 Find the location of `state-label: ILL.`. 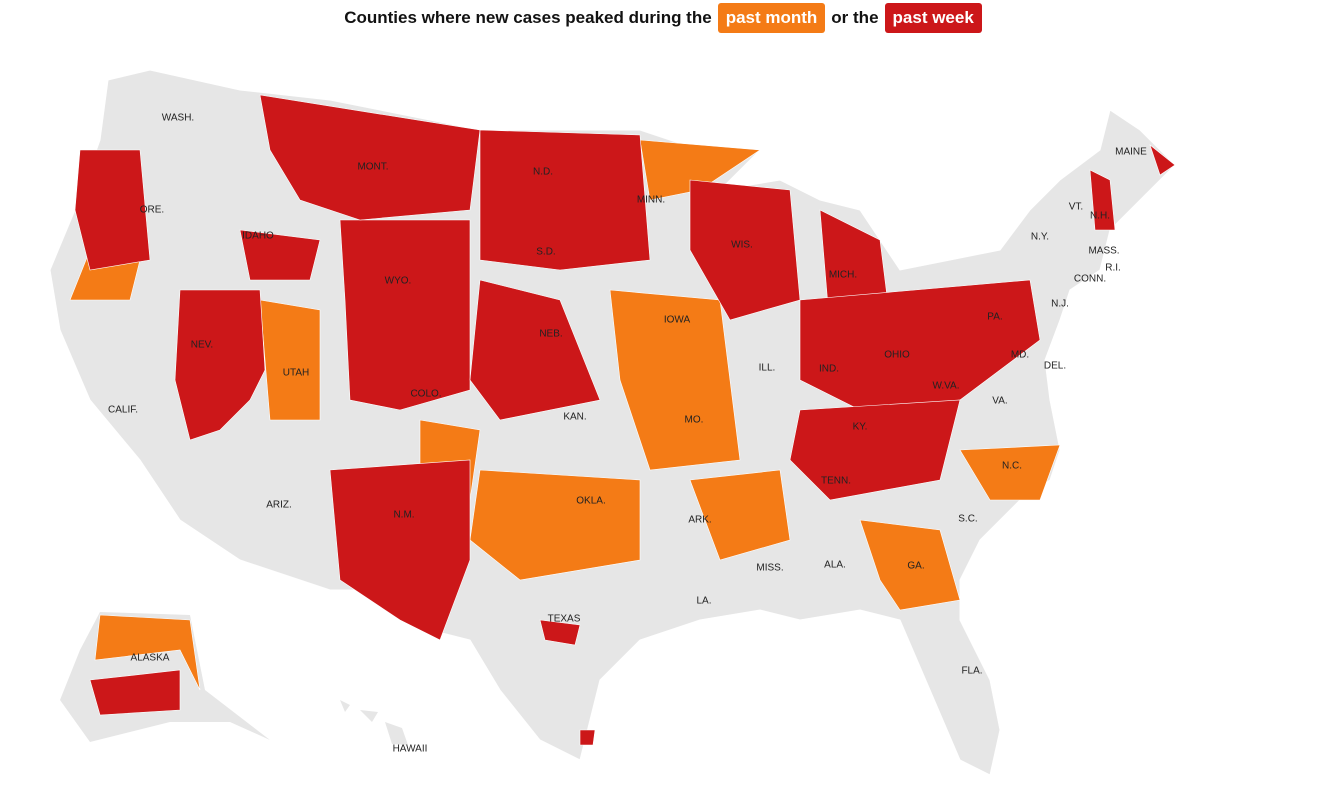

state-label: ILL. is located at coordinates (767, 368).